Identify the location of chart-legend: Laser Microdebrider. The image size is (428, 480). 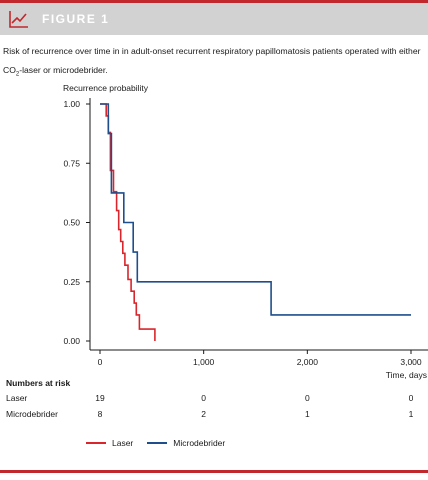
(162, 443).